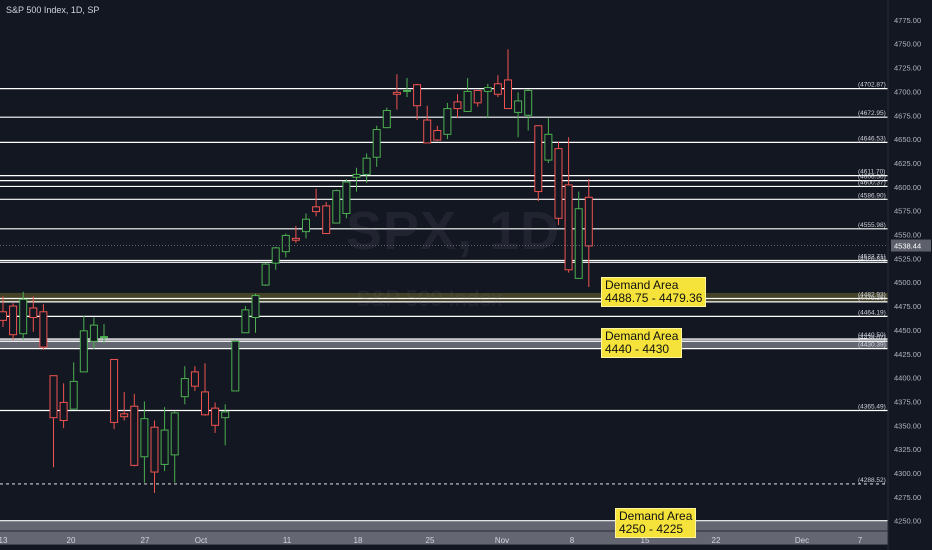  I want to click on price-tick-label: 4250.00, so click(907, 521).